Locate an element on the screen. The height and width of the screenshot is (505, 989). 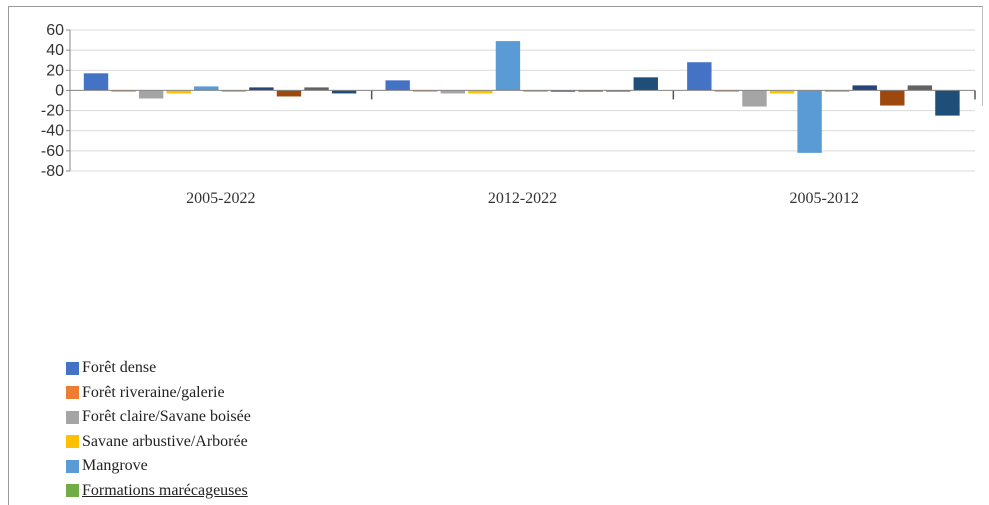
legend-item-foret-dense: Forêt dense is located at coordinates (236, 368).